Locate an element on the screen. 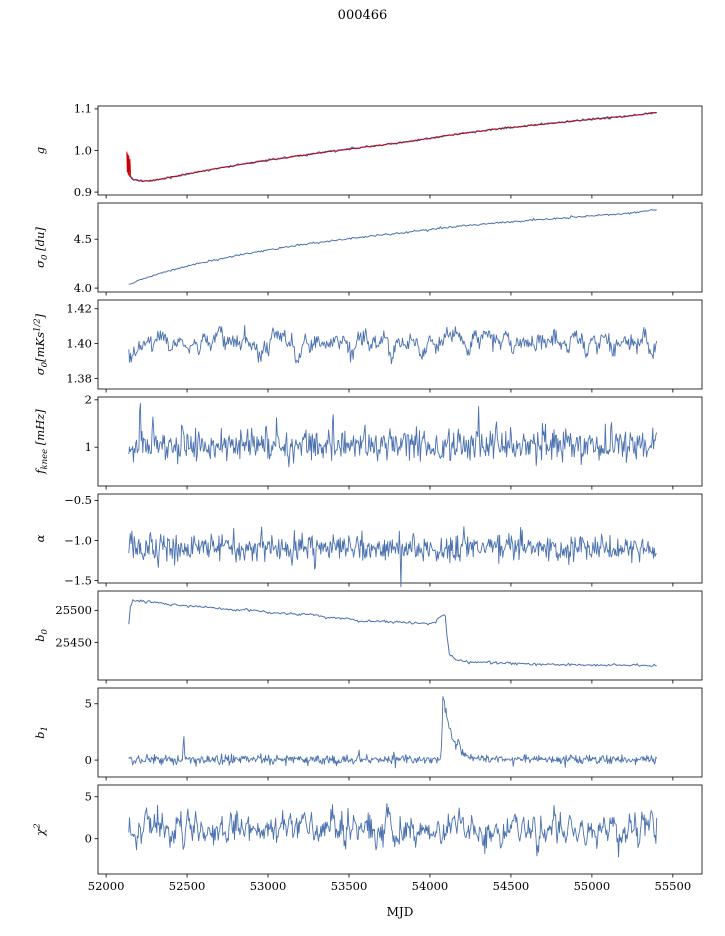 The image size is (725, 936). y-tick-label: 4.5 is located at coordinates (83, 239).